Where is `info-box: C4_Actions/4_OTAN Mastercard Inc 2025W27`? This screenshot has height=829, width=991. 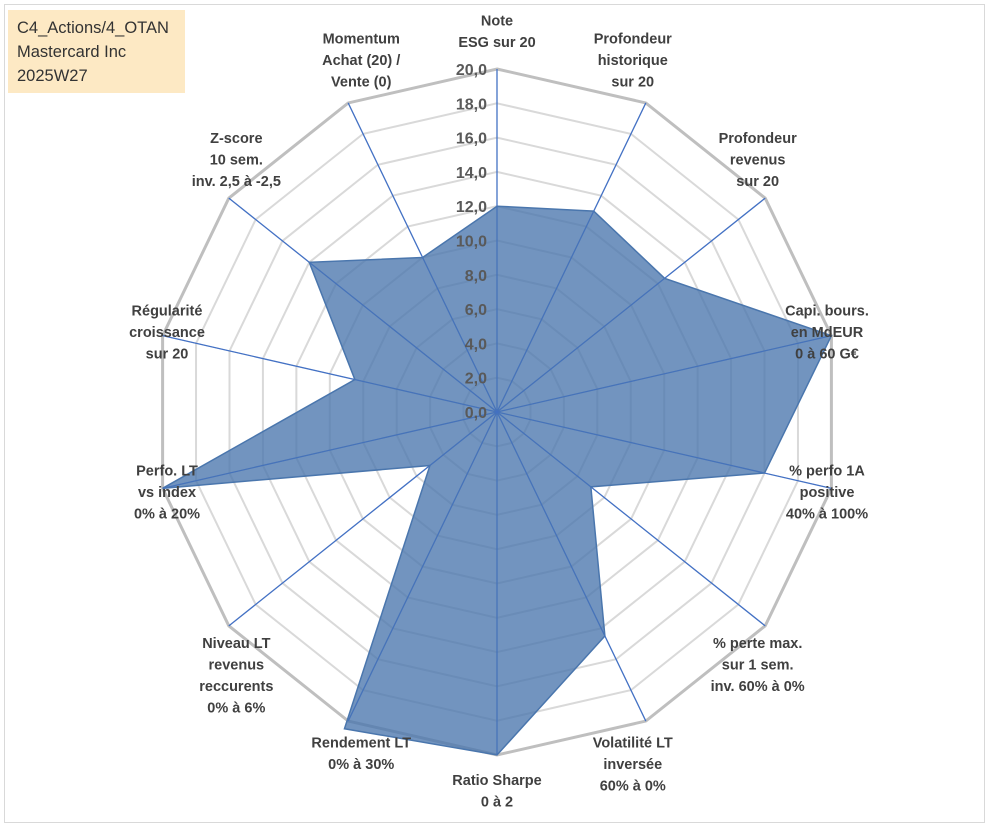 info-box: C4_Actions/4_OTAN Mastercard Inc 2025W27 is located at coordinates (96, 51).